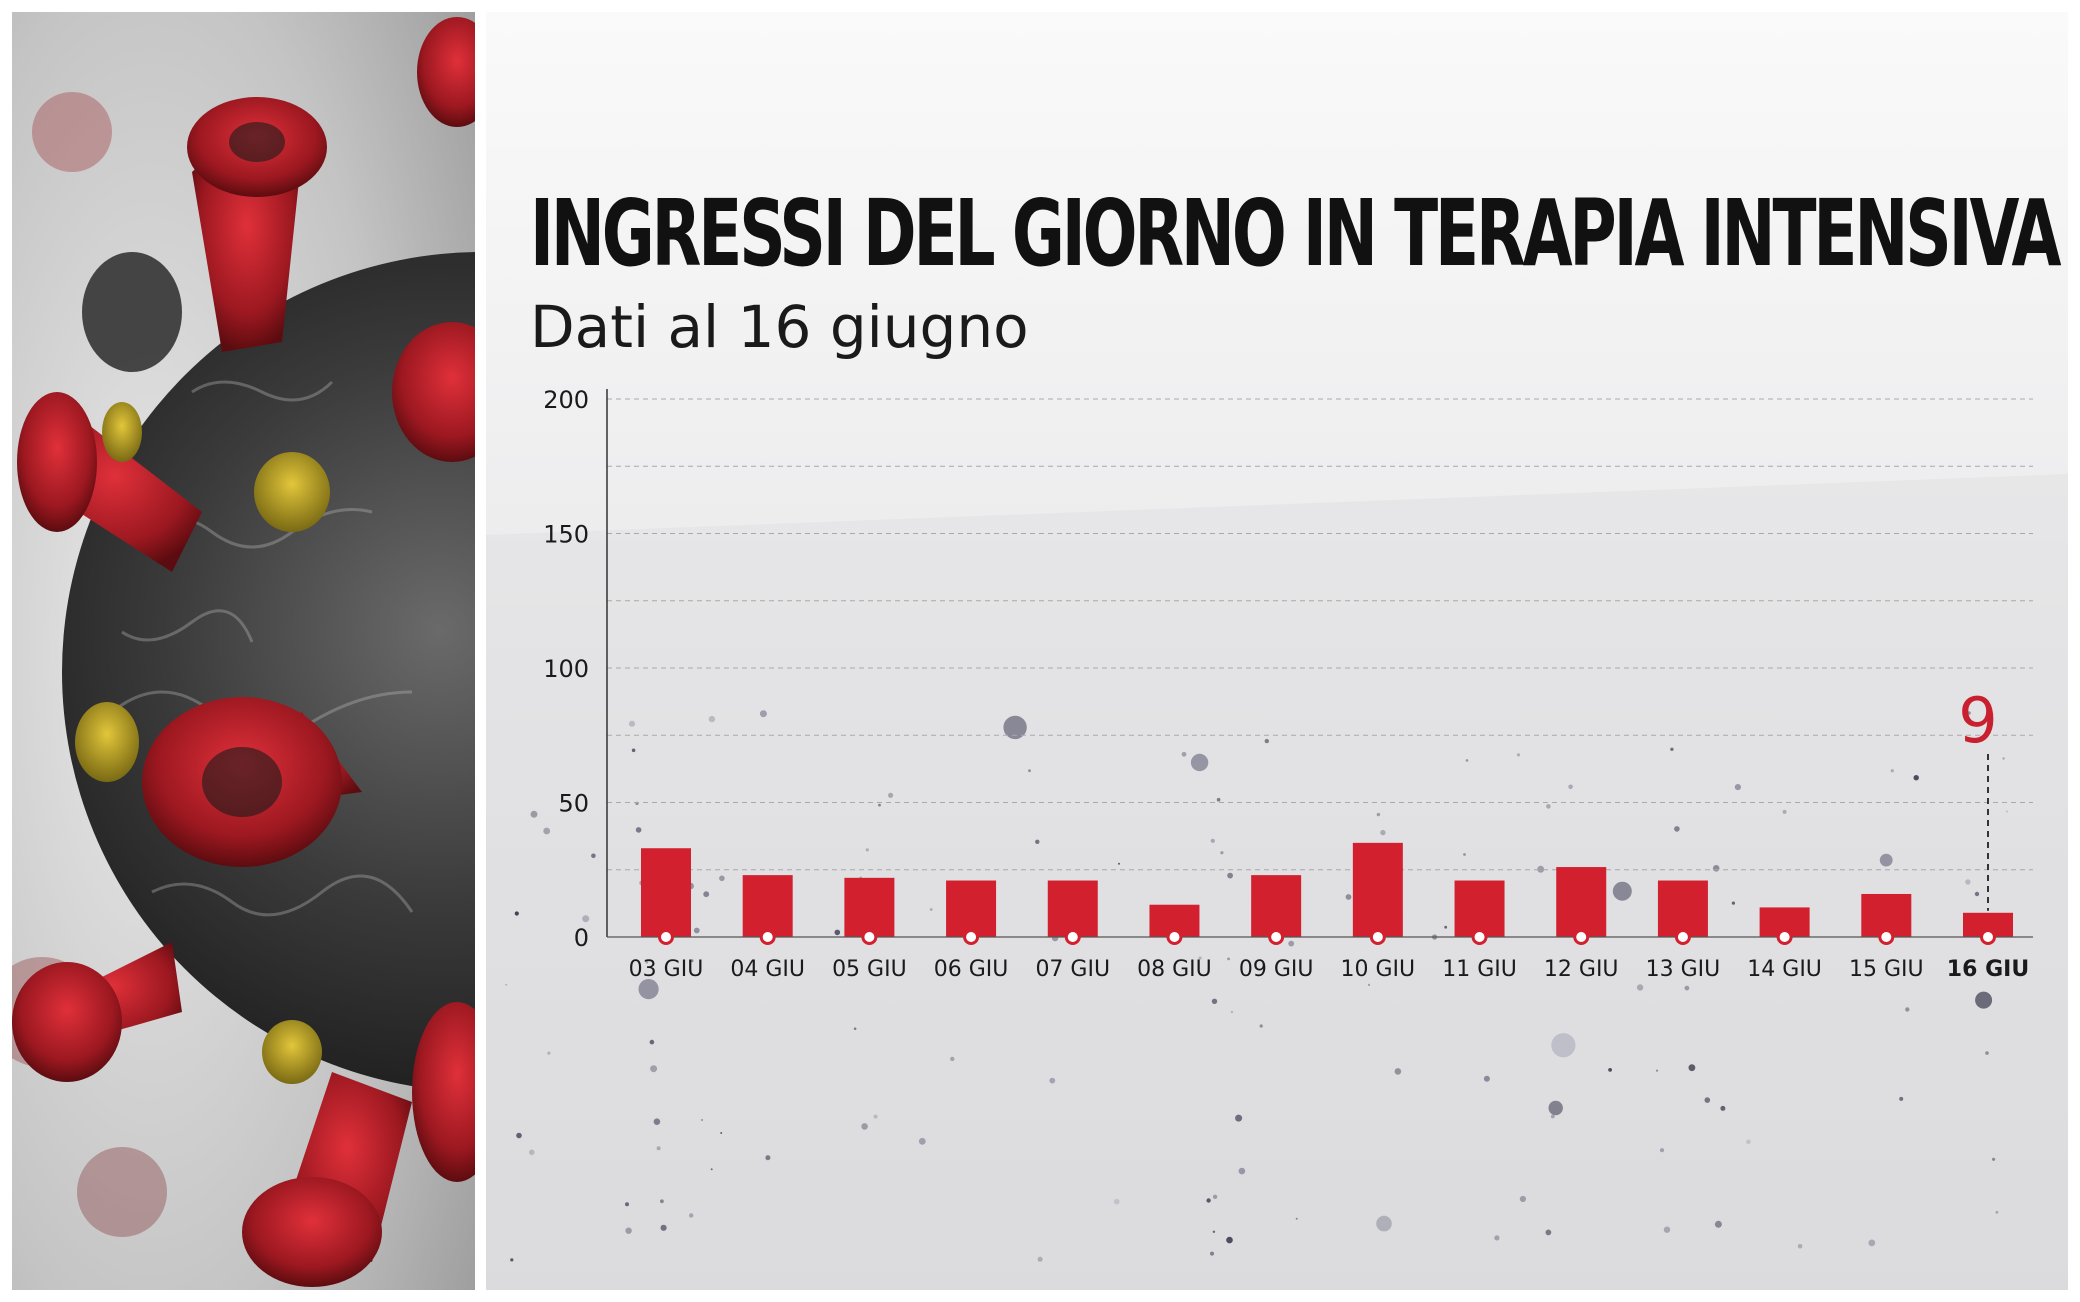 This screenshot has width=2080, height=1302. I want to click on chart-title: INGRESSI DEL GIORNO IN TERAPIA INTENSIVA, so click(1296, 233).